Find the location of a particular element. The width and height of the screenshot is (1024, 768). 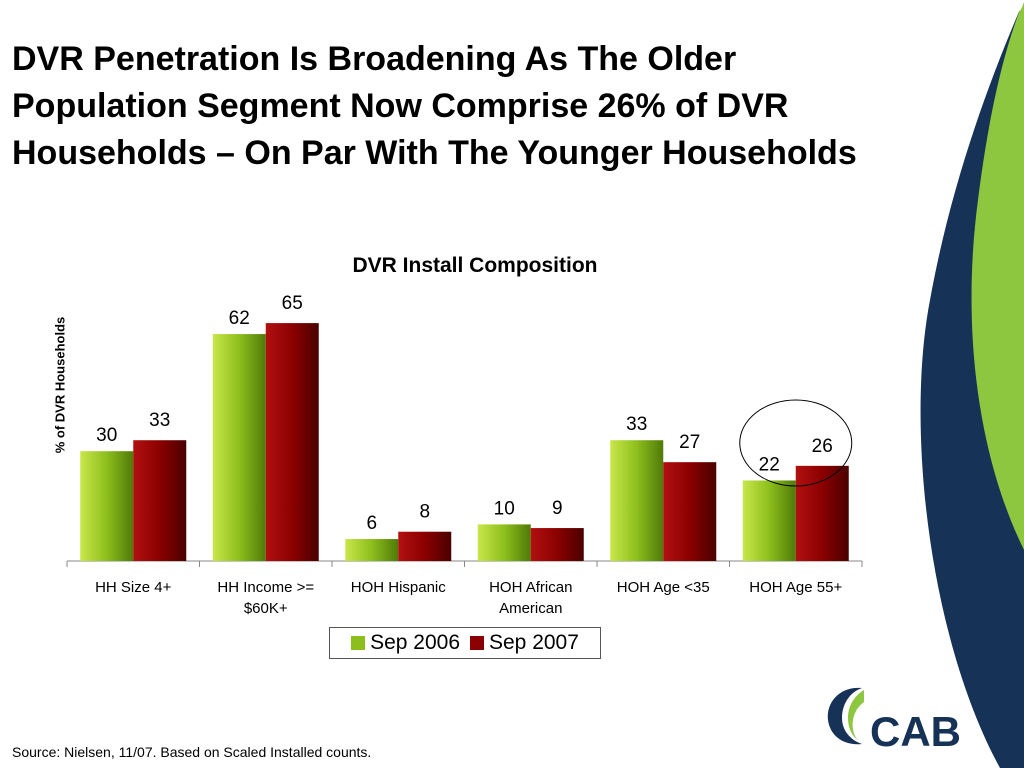

cab-logo: CAB is located at coordinates (894, 720).